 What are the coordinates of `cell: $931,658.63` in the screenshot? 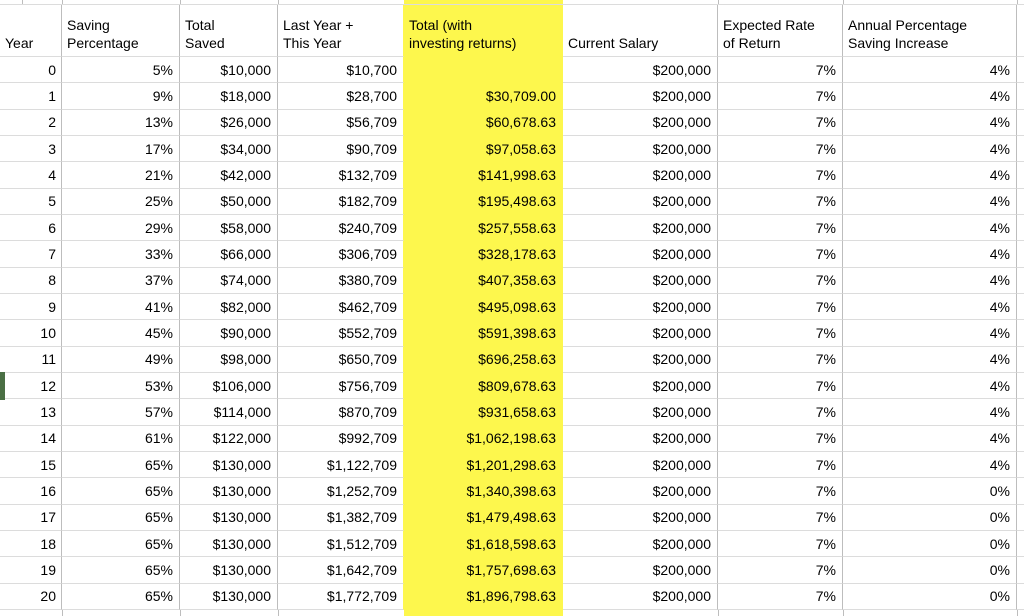 It's located at (483, 412).